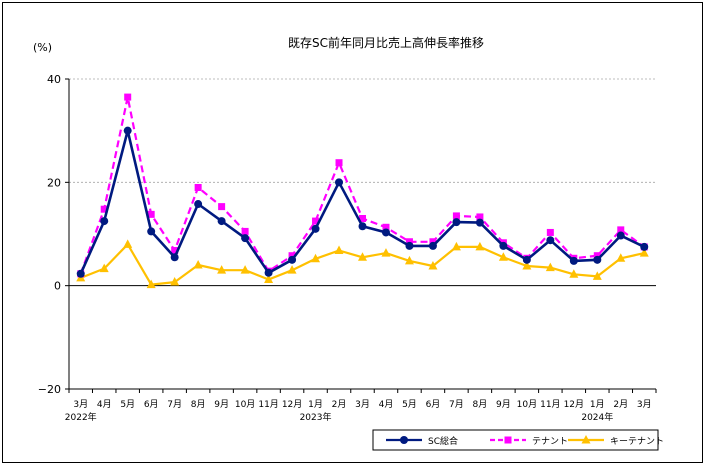 Image resolution: width=707 pixels, height=467 pixels. I want to click on y-tick-label: 0, so click(57, 286).